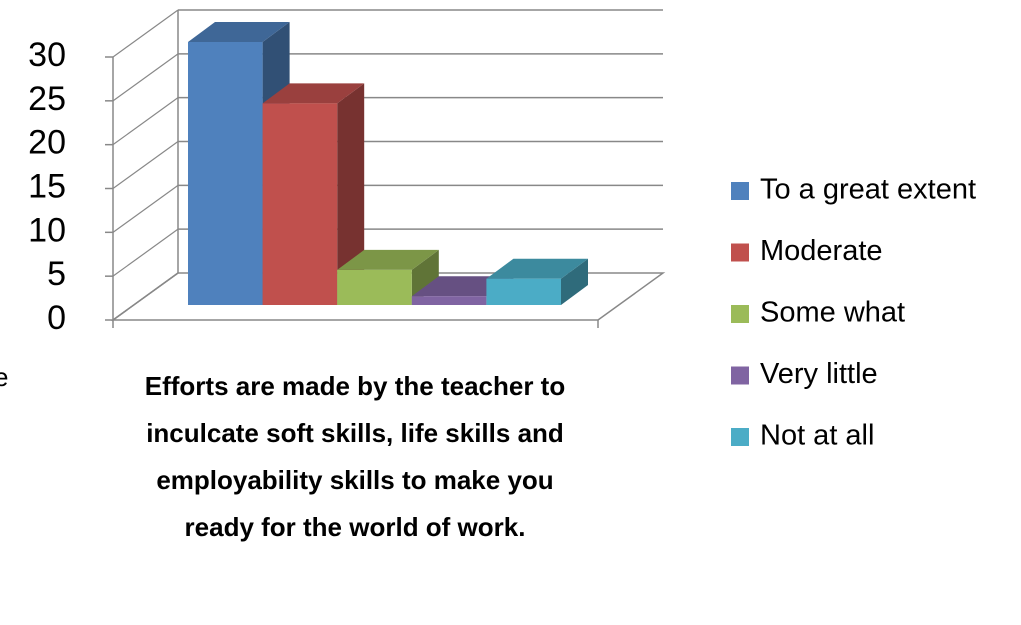 This screenshot has height=625, width=1021. What do you see at coordinates (817, 436) in the screenshot?
I see `legend-label: Not at all` at bounding box center [817, 436].